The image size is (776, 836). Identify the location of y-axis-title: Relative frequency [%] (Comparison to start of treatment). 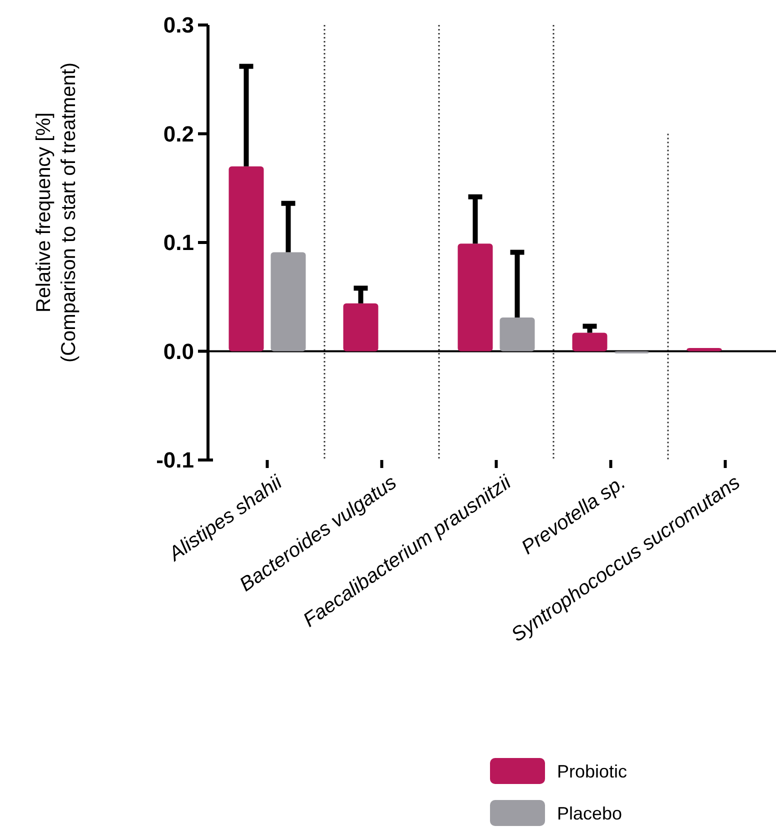
(56, 212).